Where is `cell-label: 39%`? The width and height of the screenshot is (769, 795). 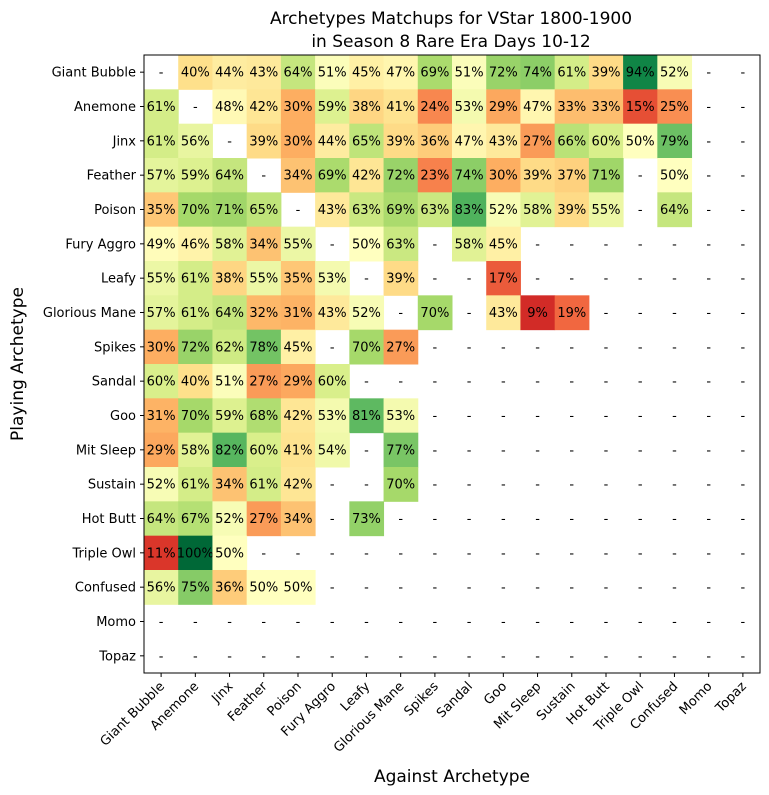
cell-label: 39% is located at coordinates (263, 141).